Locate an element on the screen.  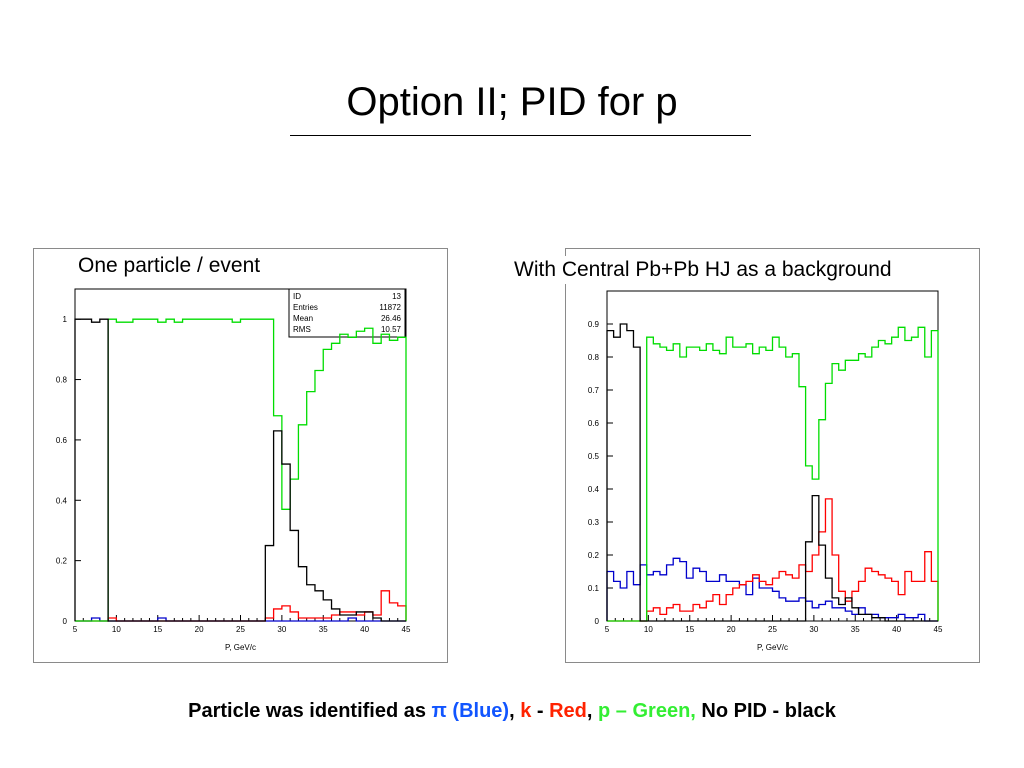
series-pi-line is located at coordinates (772, 589).